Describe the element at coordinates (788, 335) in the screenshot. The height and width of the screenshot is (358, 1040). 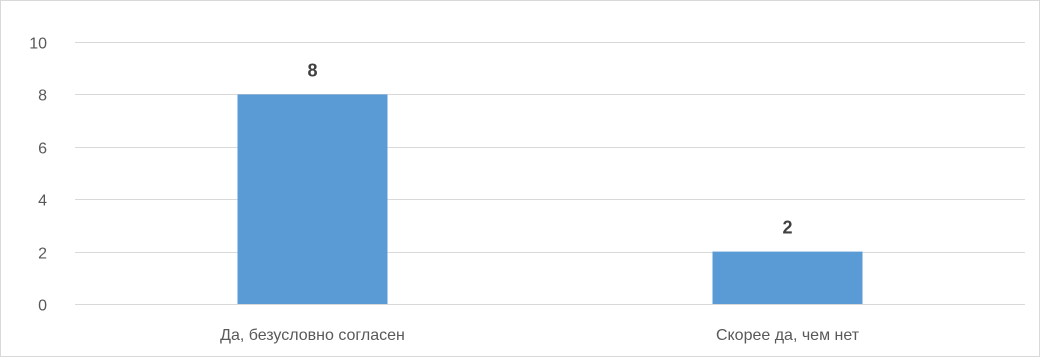
I see `x-category-label: Скорее да, чем нет` at that location.